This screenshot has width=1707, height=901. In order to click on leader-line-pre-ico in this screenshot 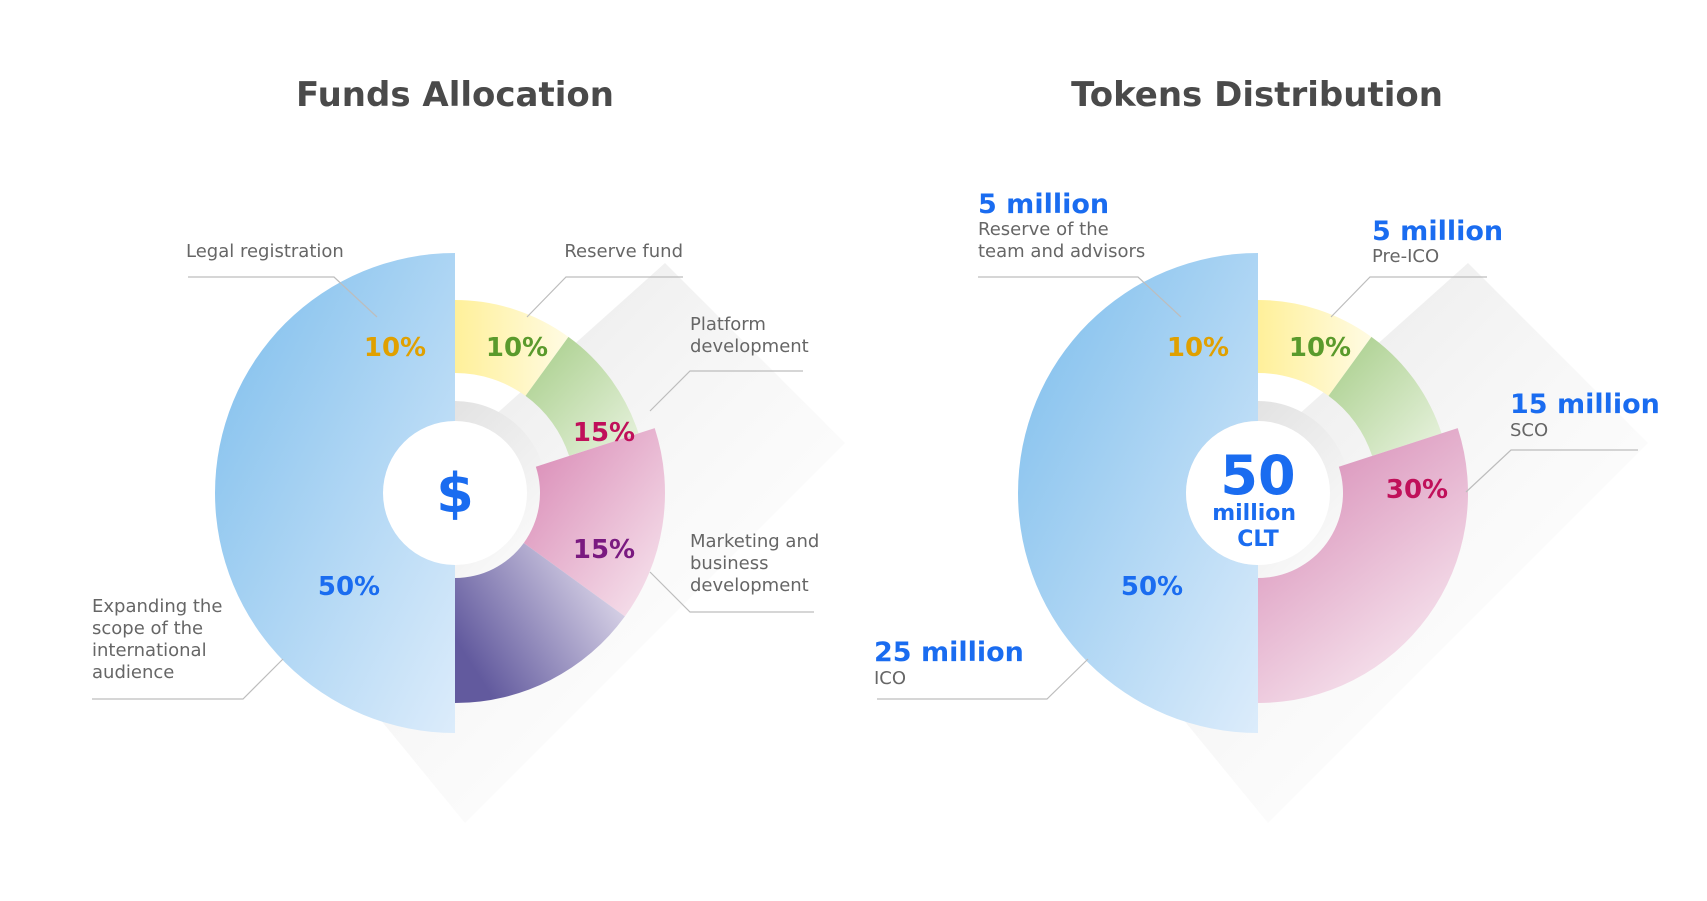, I will do `click(1408, 297)`.